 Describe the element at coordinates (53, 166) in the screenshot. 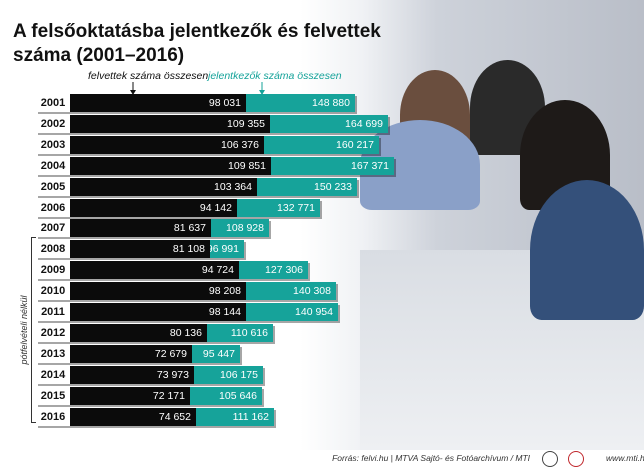

I see `year-label-2004: 2004` at that location.